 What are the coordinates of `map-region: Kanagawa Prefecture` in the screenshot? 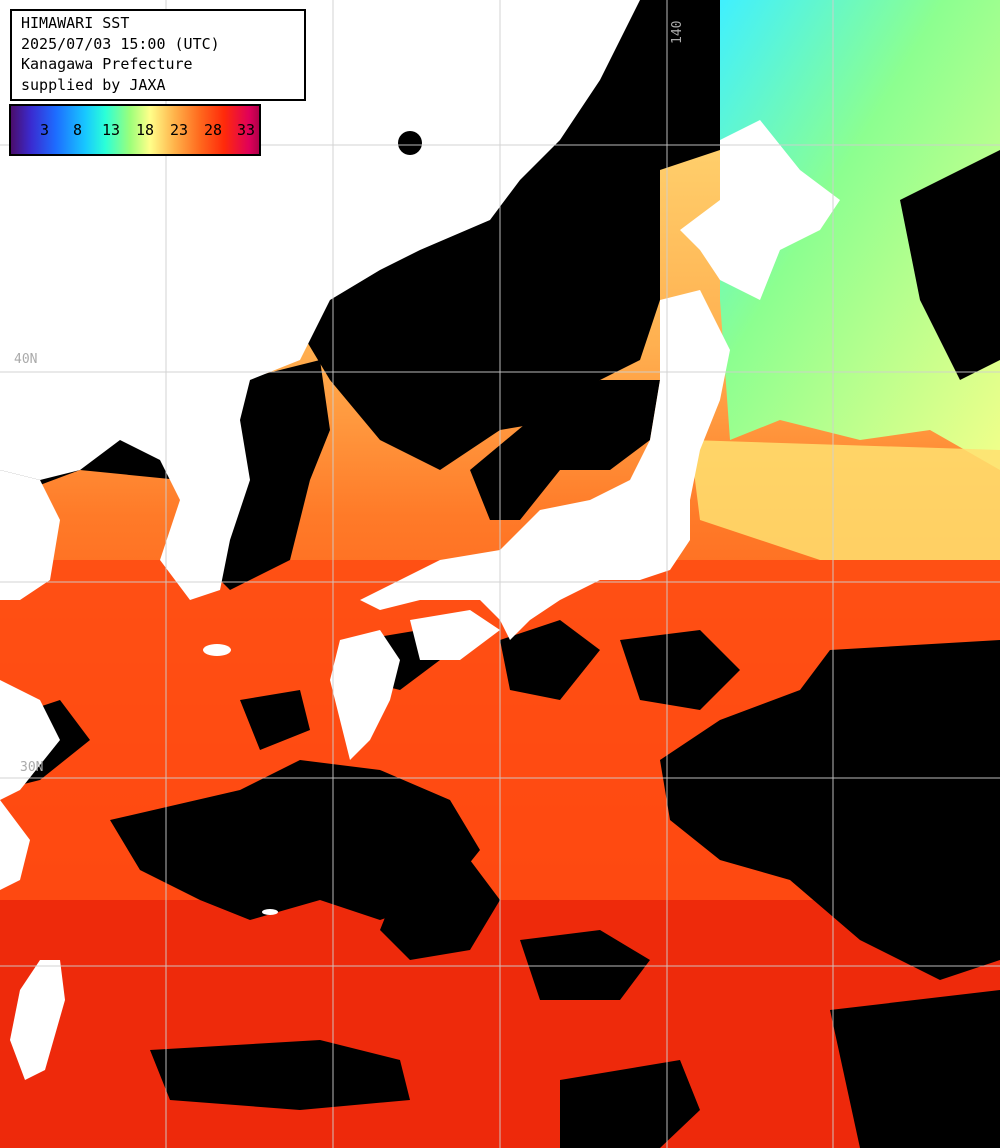 It's located at (107, 64).